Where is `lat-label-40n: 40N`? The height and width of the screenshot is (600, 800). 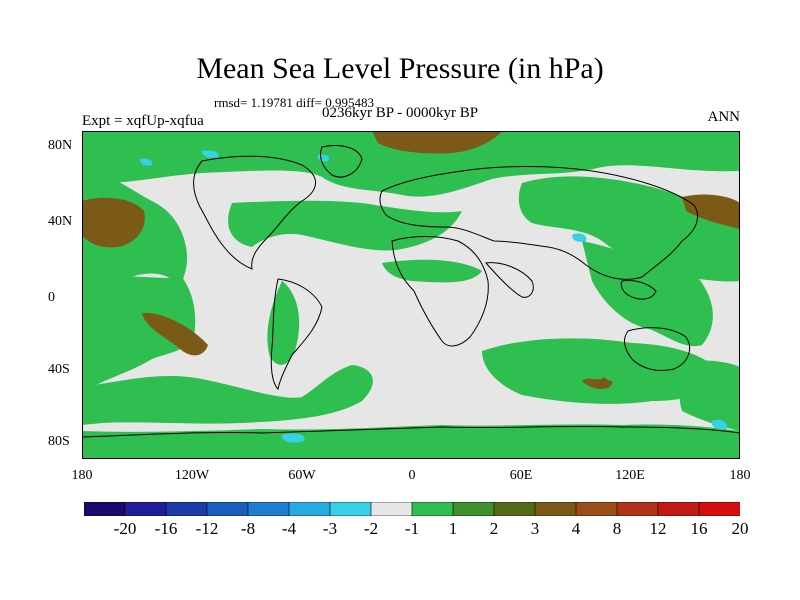
lat-label-40n: 40N is located at coordinates (60, 221).